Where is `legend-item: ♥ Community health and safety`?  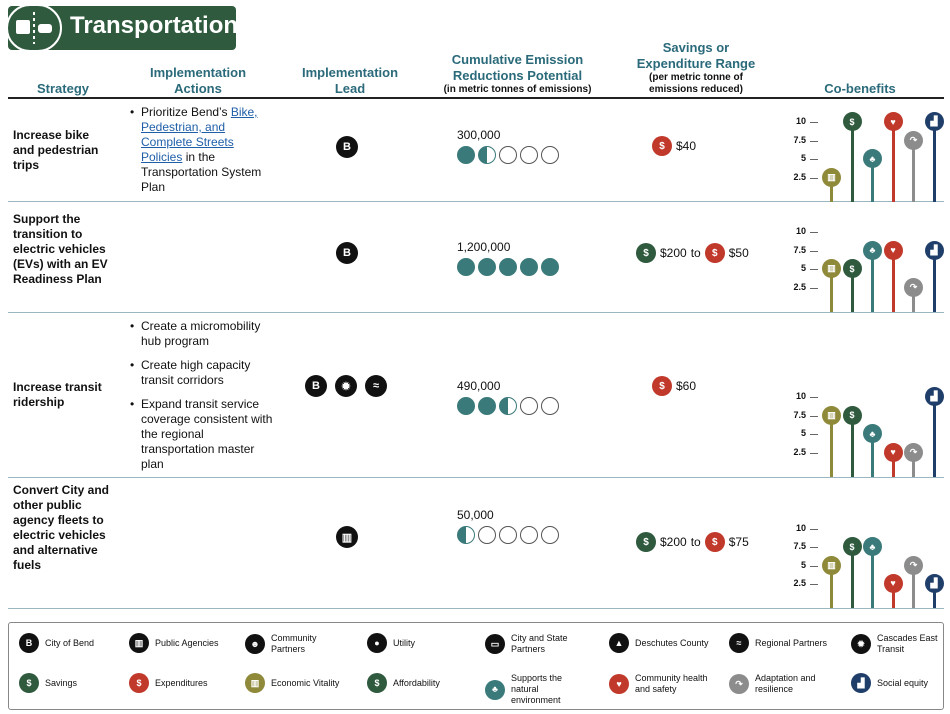
legend-item: ♥ Community health and safety is located at coordinates (659, 684).